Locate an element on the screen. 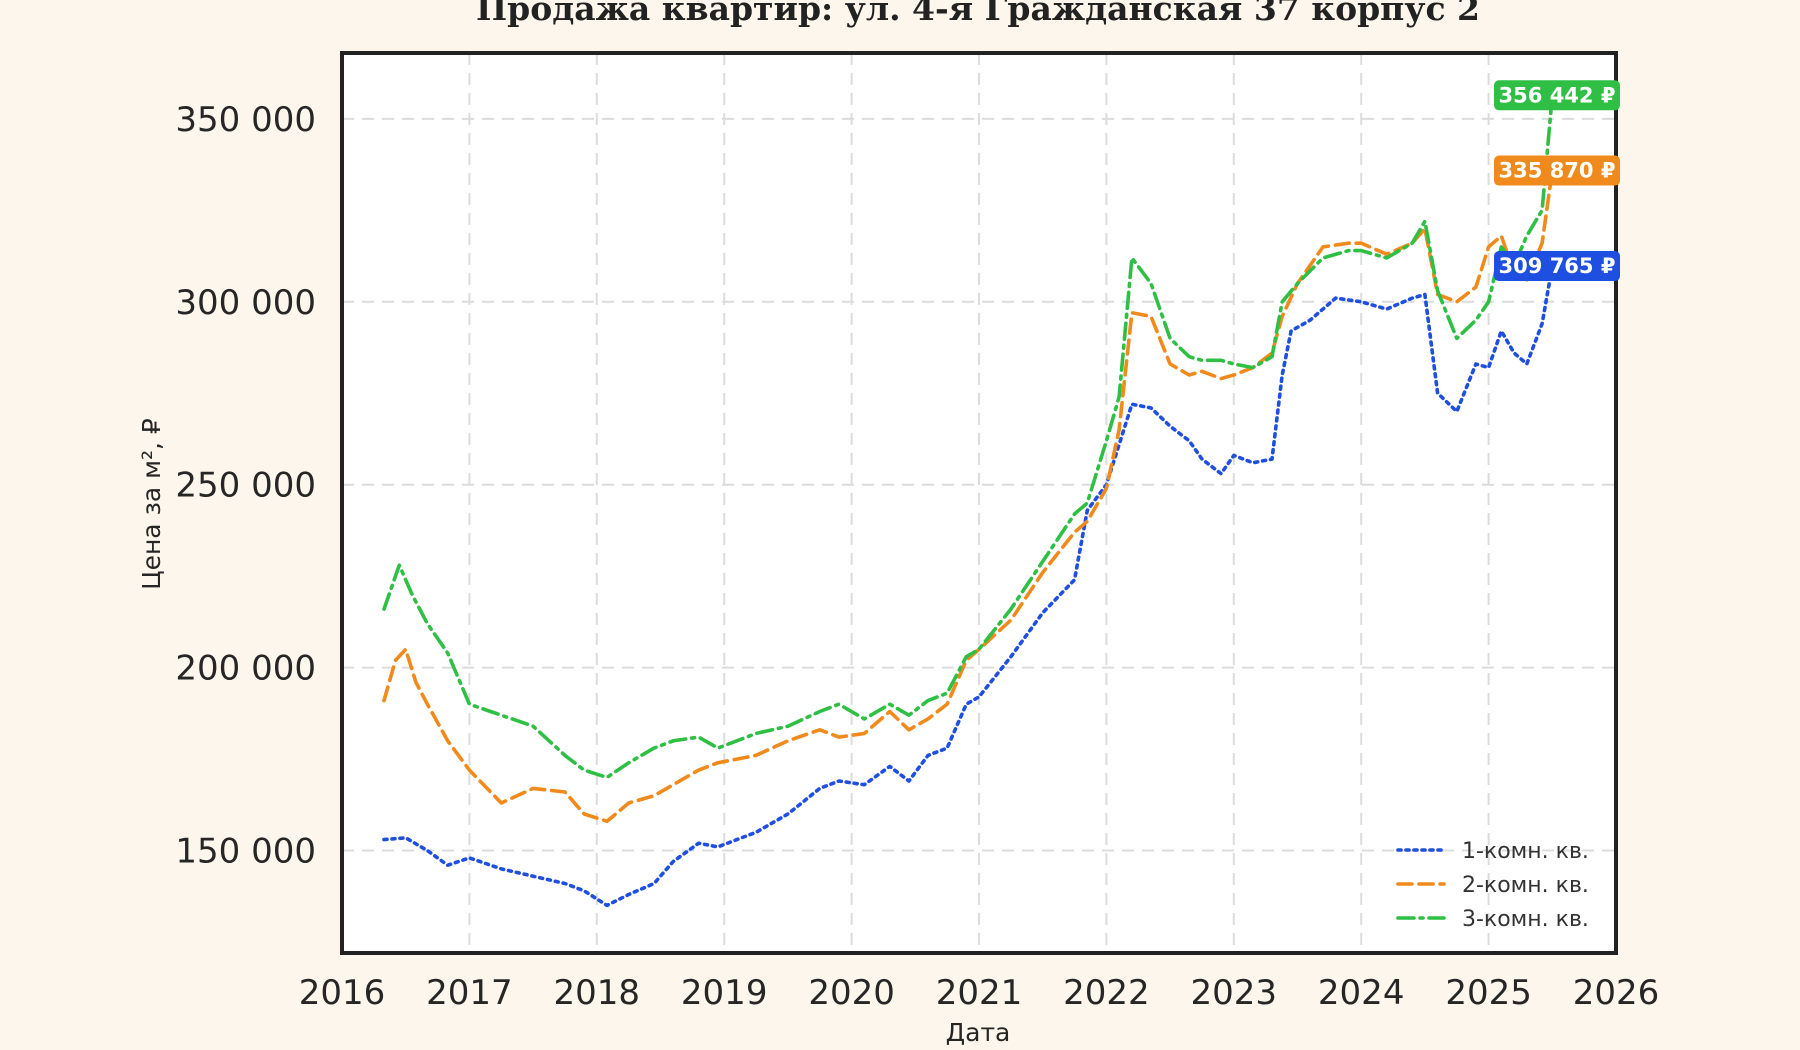 This screenshot has width=1800, height=1050. legend: 1-комн. кв. 2-комн. кв. 3-комн. кв. is located at coordinates (1492, 885).